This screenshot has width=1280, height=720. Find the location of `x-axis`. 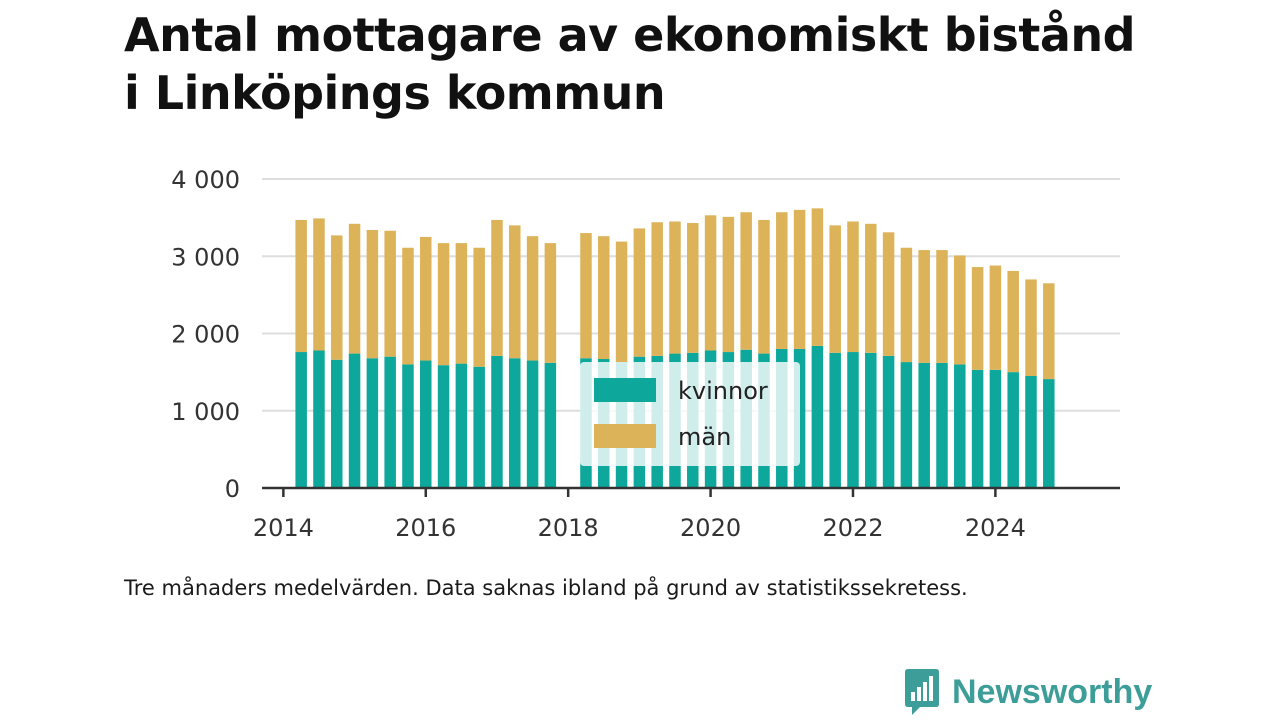

x-axis is located at coordinates (691, 491).